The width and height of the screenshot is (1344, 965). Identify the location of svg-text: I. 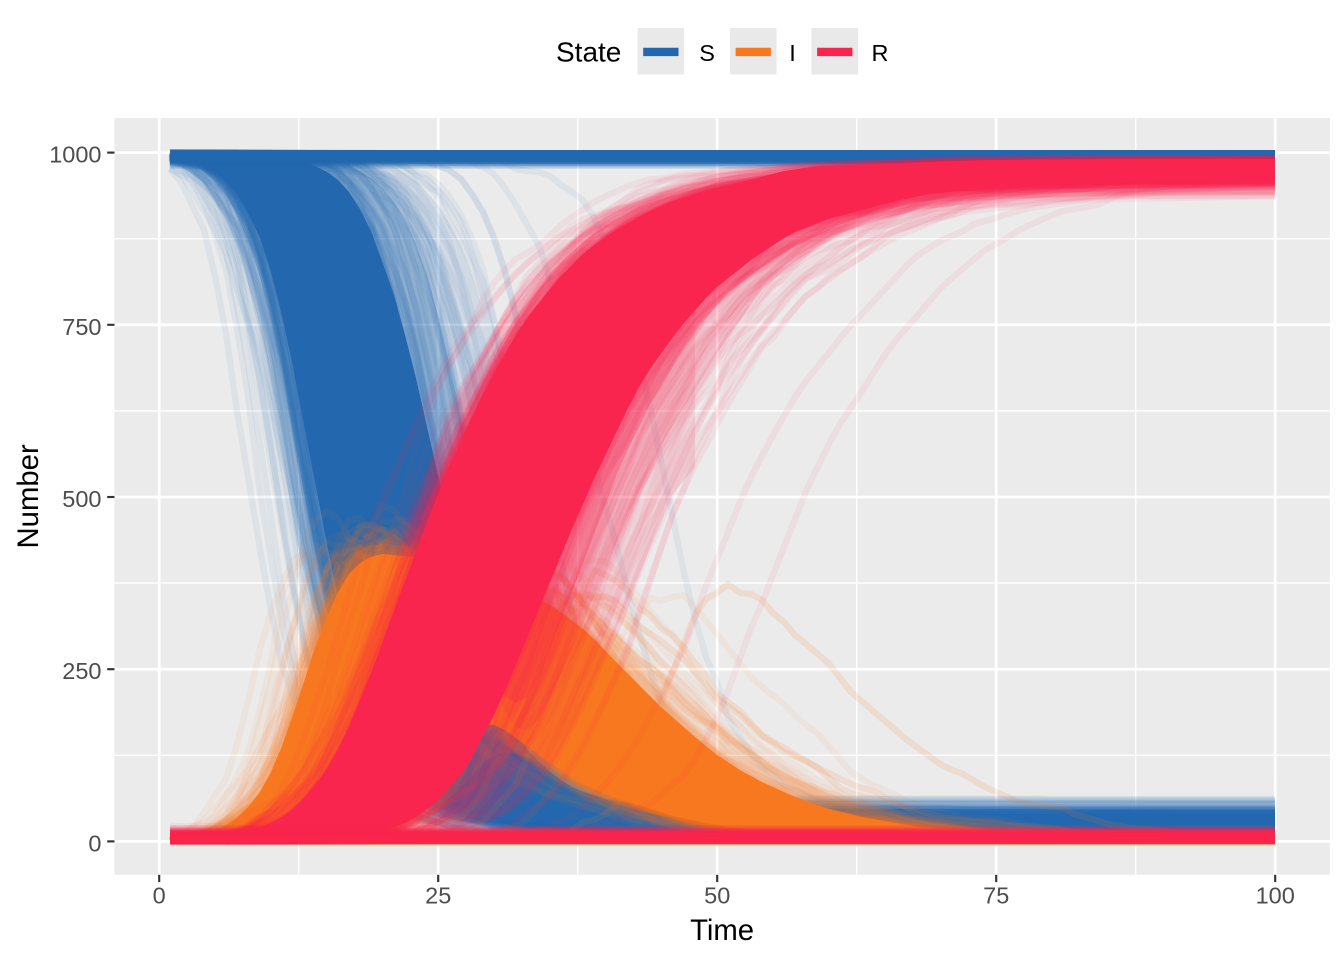
(792, 53).